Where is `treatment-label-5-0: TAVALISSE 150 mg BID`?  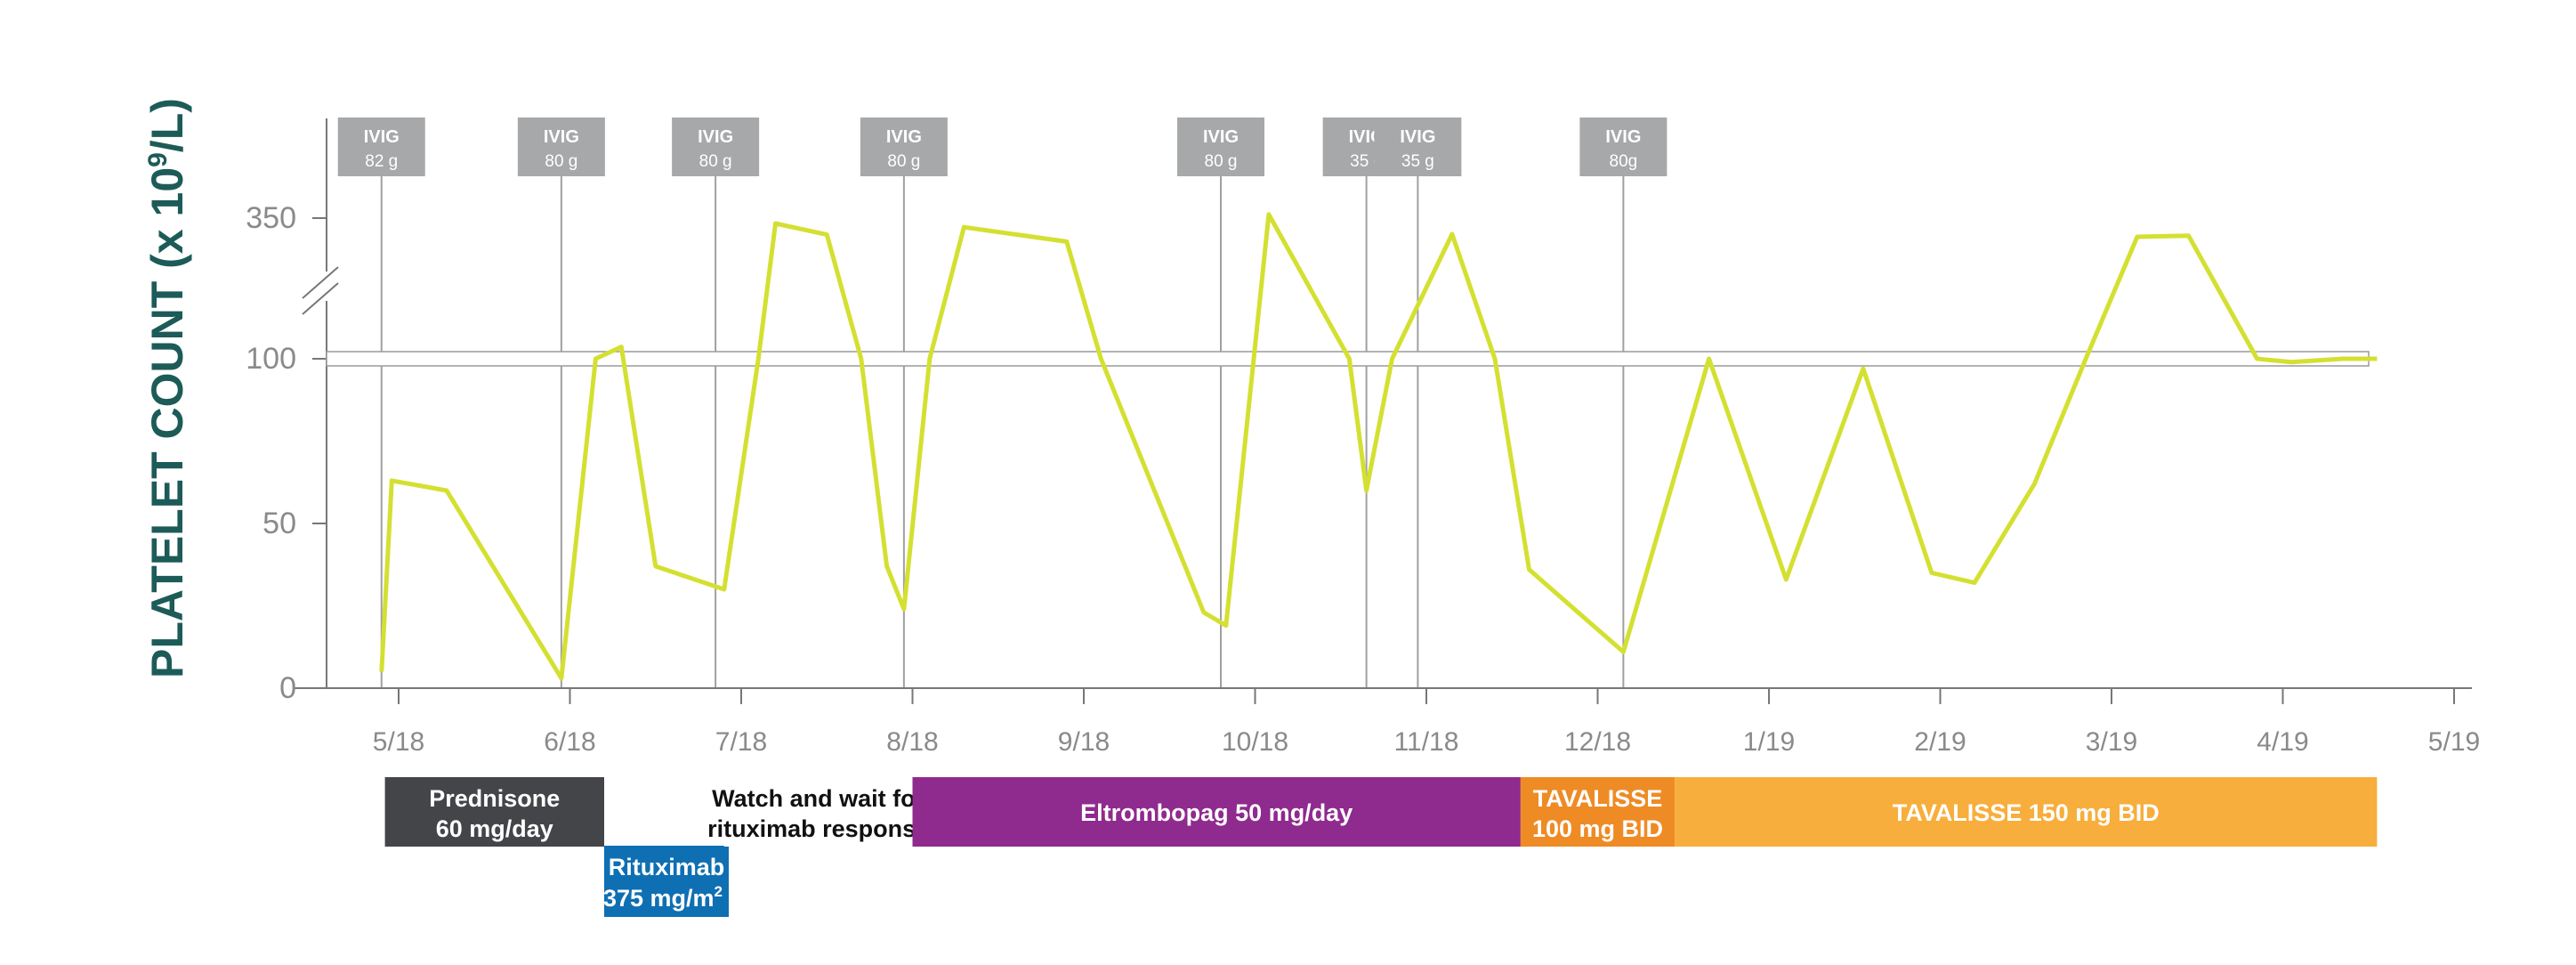 treatment-label-5-0: TAVALISSE 150 mg BID is located at coordinates (2026, 812).